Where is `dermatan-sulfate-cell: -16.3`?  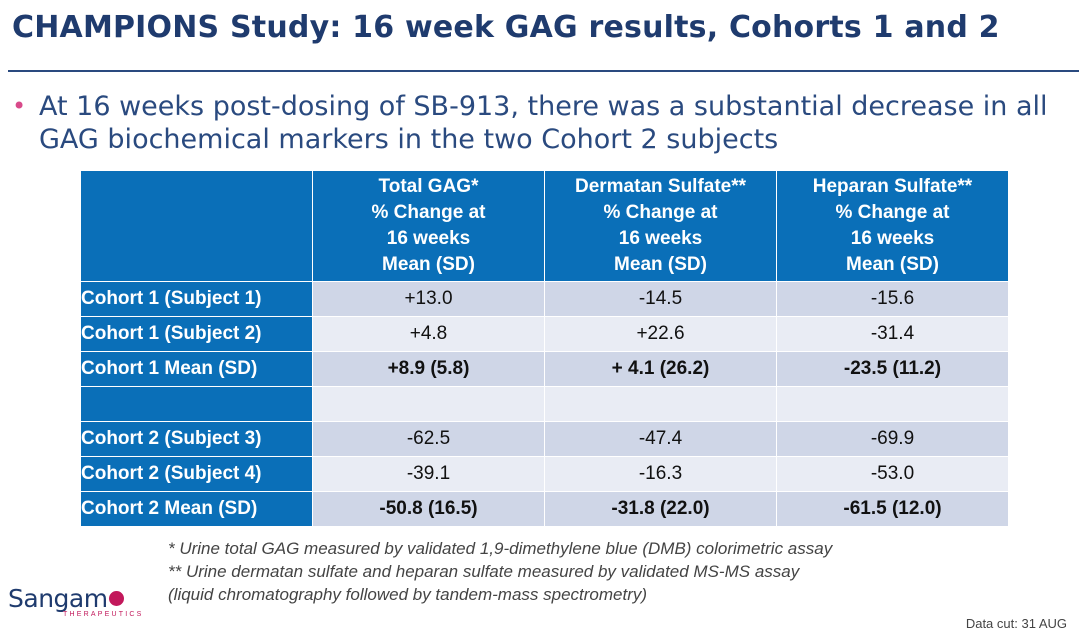
dermatan-sulfate-cell: -16.3 is located at coordinates (660, 474).